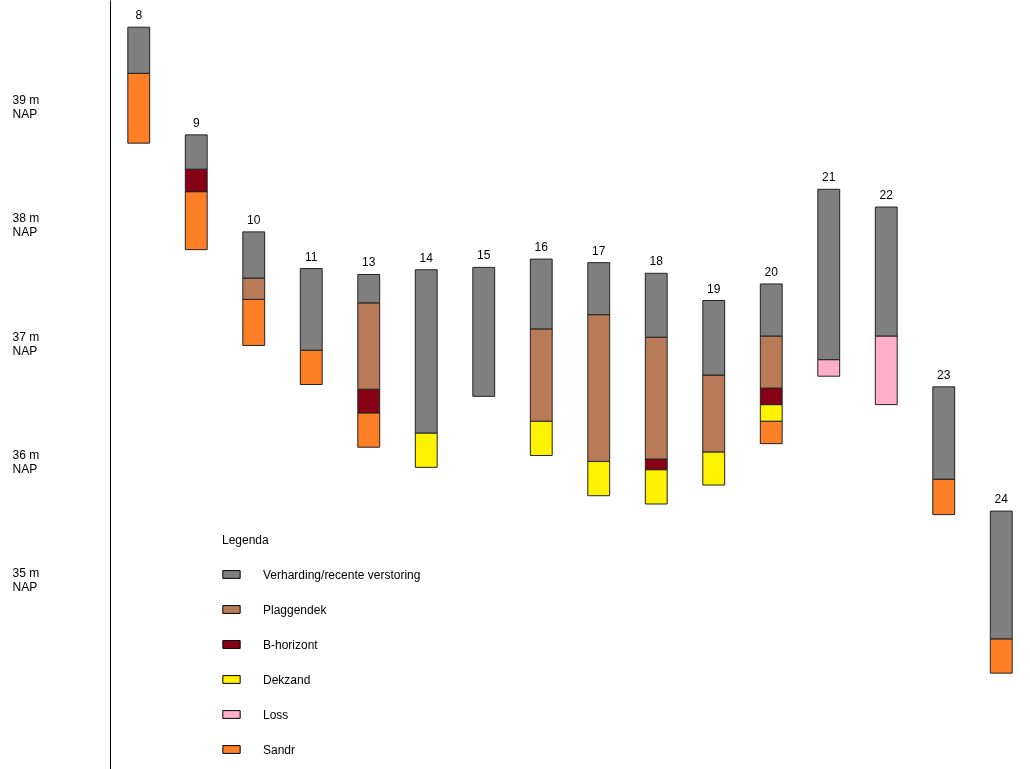 The image size is (1030, 769). Describe the element at coordinates (246, 540) in the screenshot. I see `legend-title: Legenda` at that location.